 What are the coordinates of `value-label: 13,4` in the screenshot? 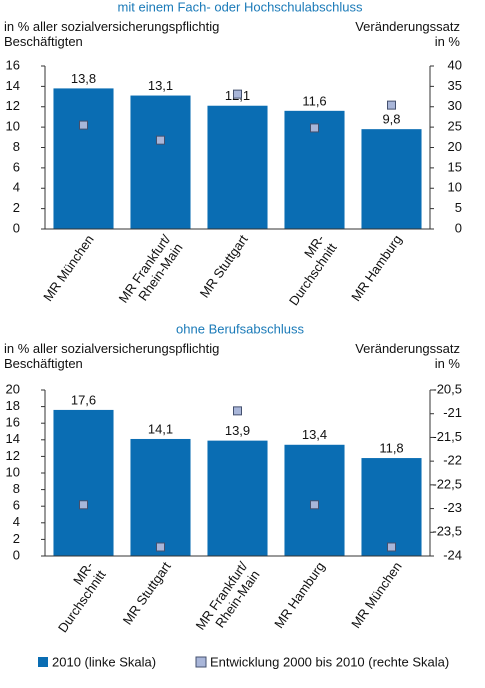 It's located at (314, 434).